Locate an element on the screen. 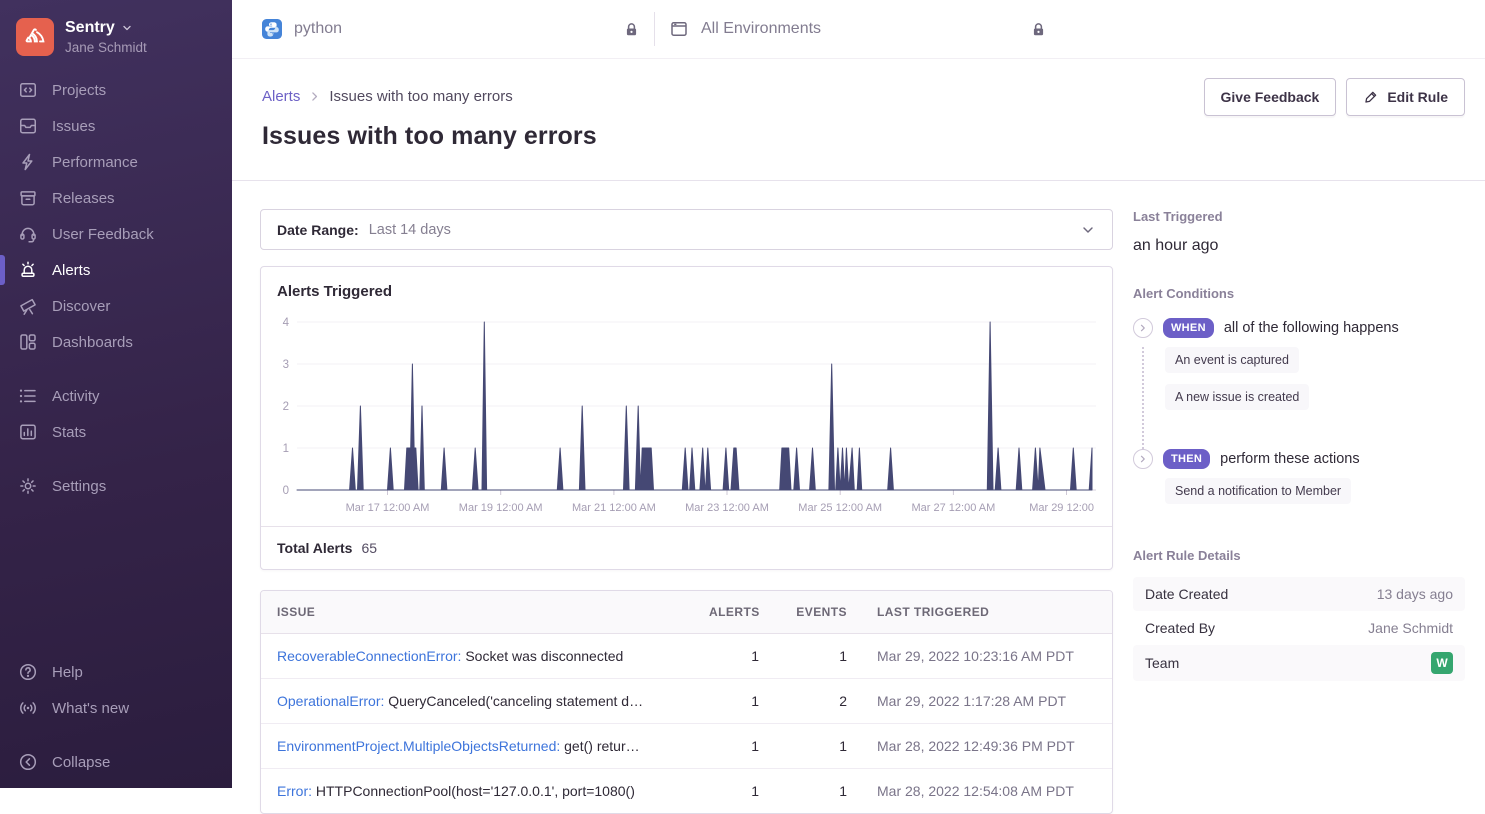 The image size is (1485, 814). sidebar-item-discover: Discover is located at coordinates (116, 306).